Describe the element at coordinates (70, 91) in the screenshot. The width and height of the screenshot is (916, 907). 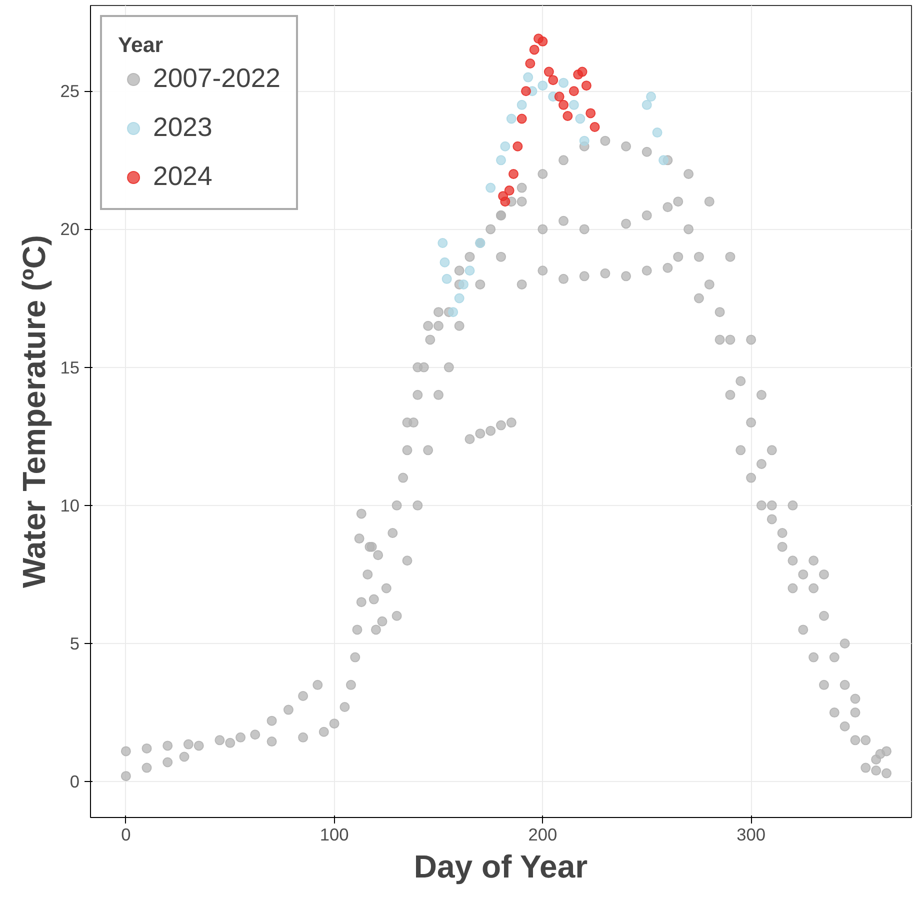
I see `y-tick-label: 25` at that location.